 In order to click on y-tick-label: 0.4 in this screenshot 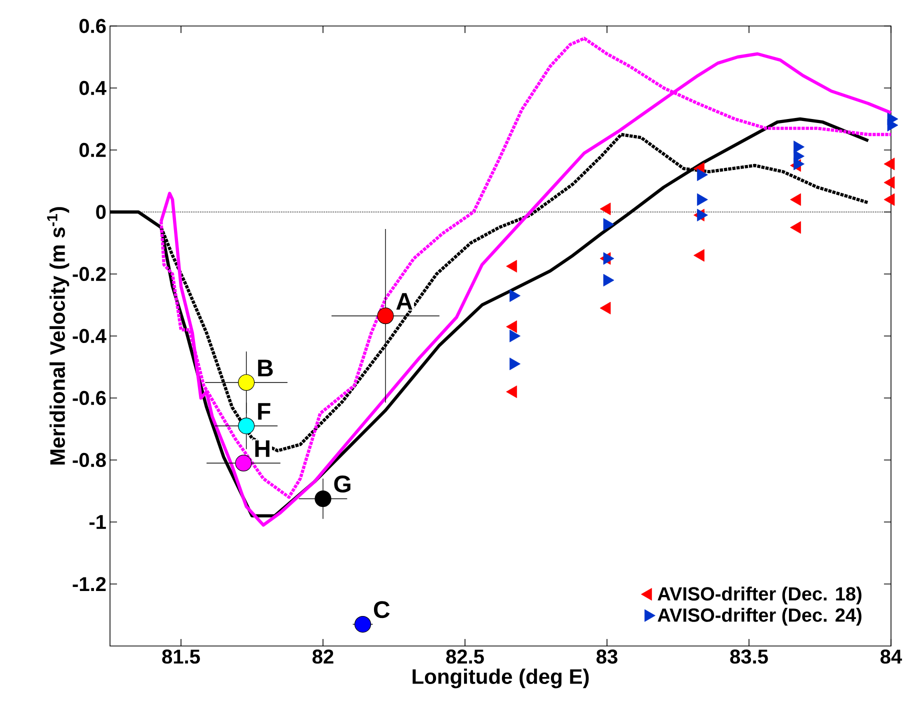, I will do `click(92, 88)`.